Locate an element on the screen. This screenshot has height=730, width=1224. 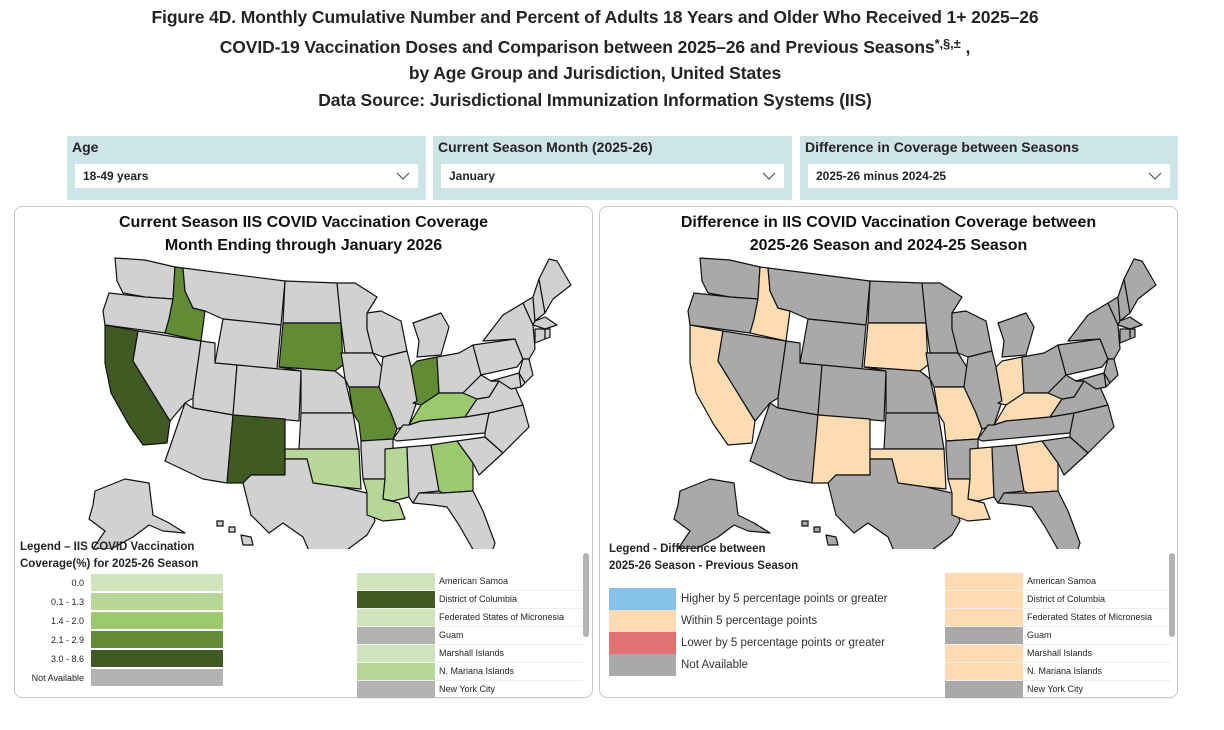
coverage-legend-item: 0.1 - 1.3 is located at coordinates (121, 601).